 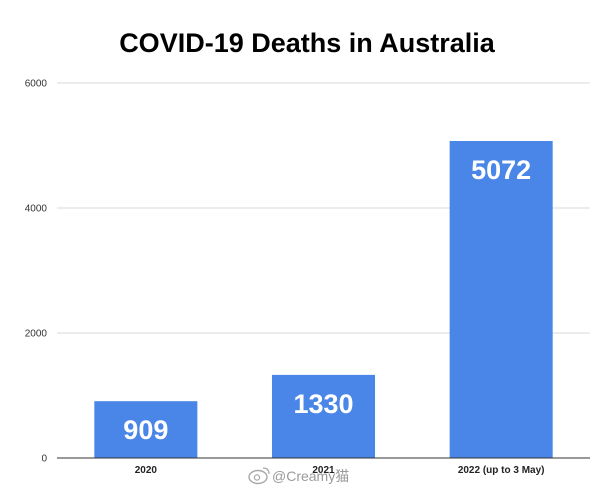 What do you see at coordinates (323, 404) in the screenshot?
I see `bar-value-label: 1330` at bounding box center [323, 404].